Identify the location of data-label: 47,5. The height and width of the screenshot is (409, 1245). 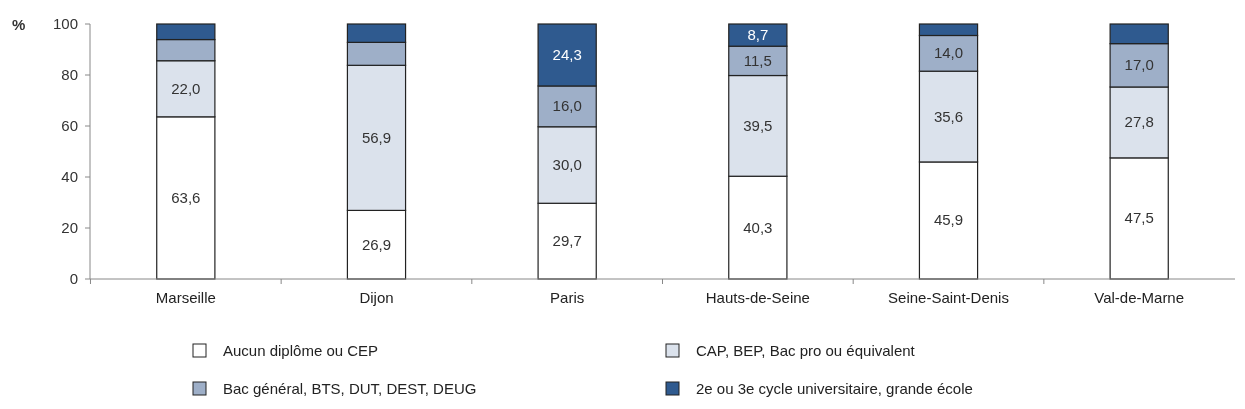
(1139, 218).